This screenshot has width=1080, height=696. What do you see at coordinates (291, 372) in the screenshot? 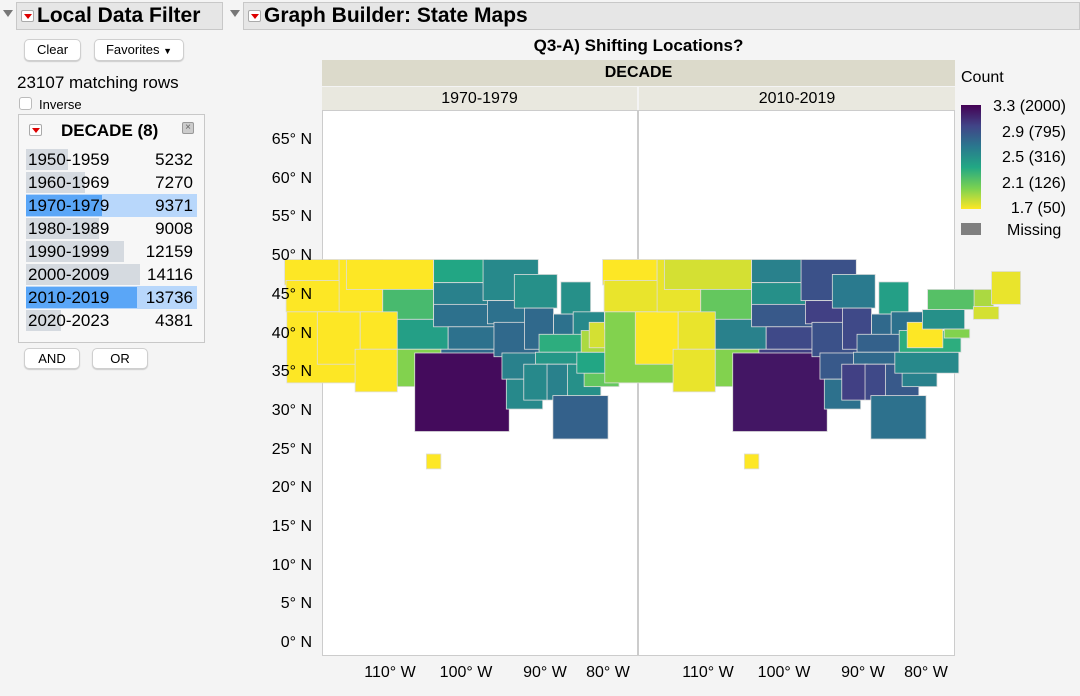
I see `y-tick-label: 35° N` at bounding box center [291, 372].